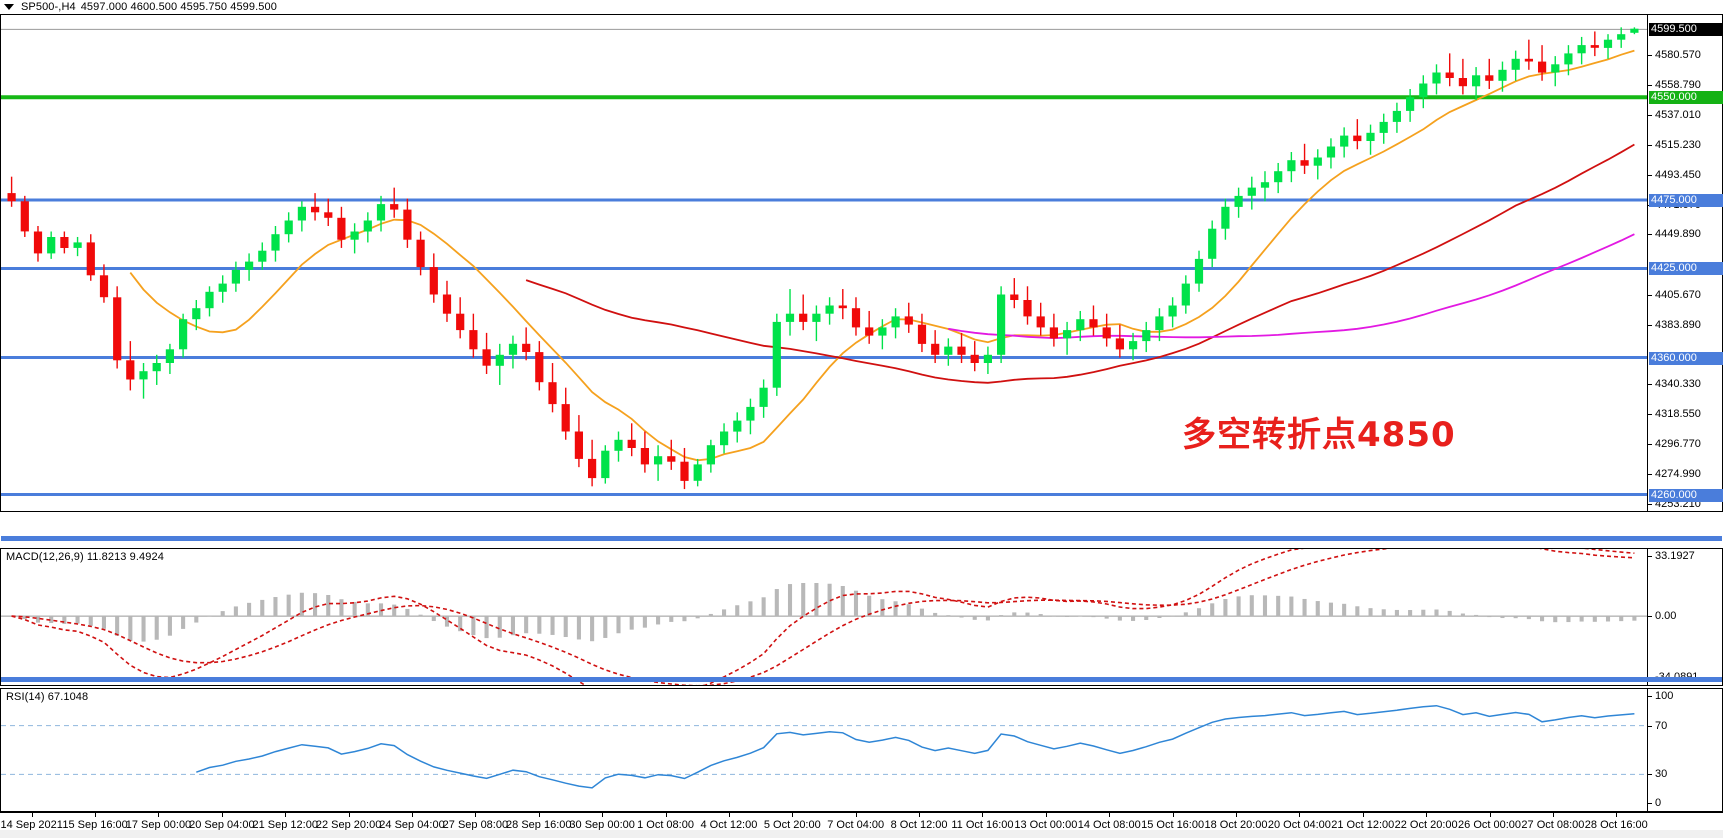  I want to click on axis-tick-label: 30, so click(1661, 774).